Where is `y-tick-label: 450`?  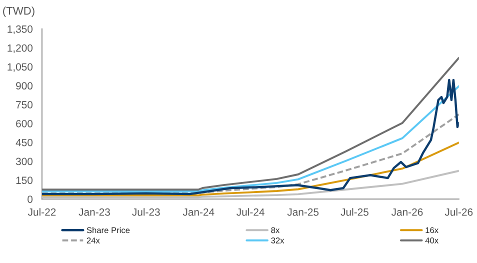
y-tick-label: 450 is located at coordinates (24, 142).